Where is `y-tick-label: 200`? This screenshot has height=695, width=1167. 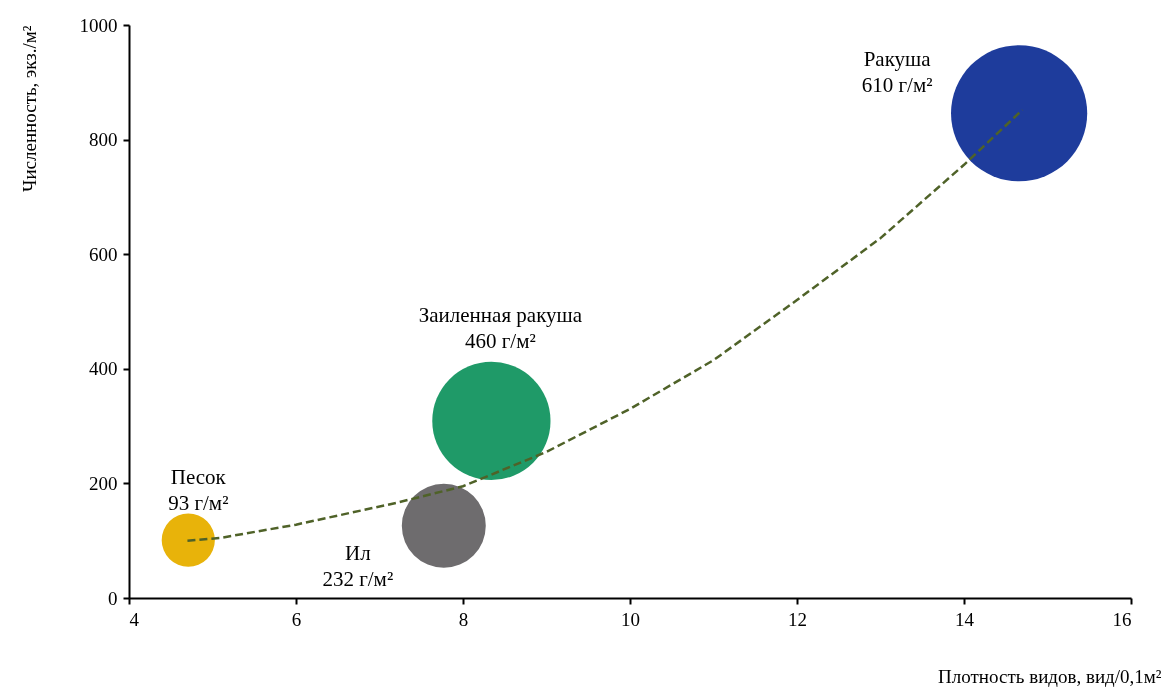
y-tick-label: 200 is located at coordinates (103, 483).